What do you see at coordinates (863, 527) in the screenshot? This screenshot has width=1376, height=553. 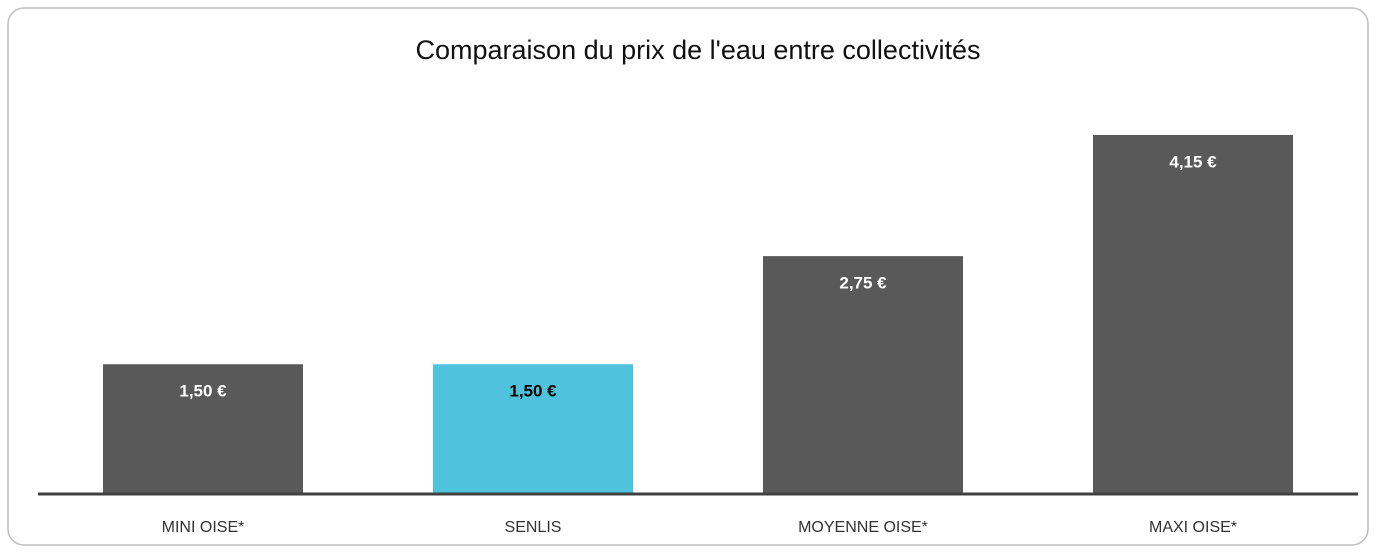 I see `x-tick-label: MOYENNE OISE*` at bounding box center [863, 527].